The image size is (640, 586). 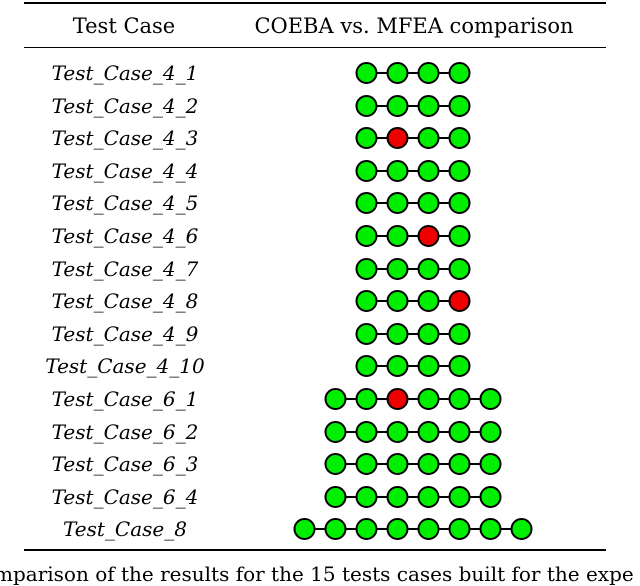 I want to click on bottom-rule, so click(x=315, y=550).